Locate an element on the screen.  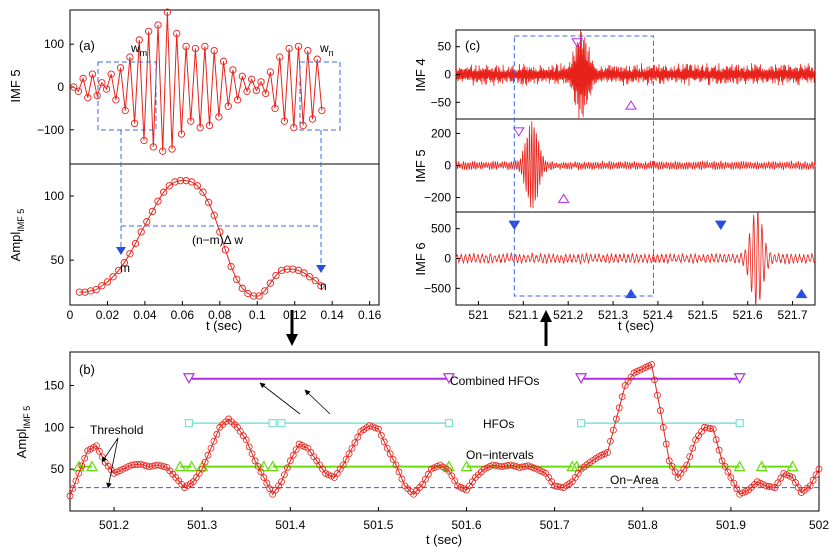
panel-c-ytick-label: 0 is located at coordinates (447, 166).